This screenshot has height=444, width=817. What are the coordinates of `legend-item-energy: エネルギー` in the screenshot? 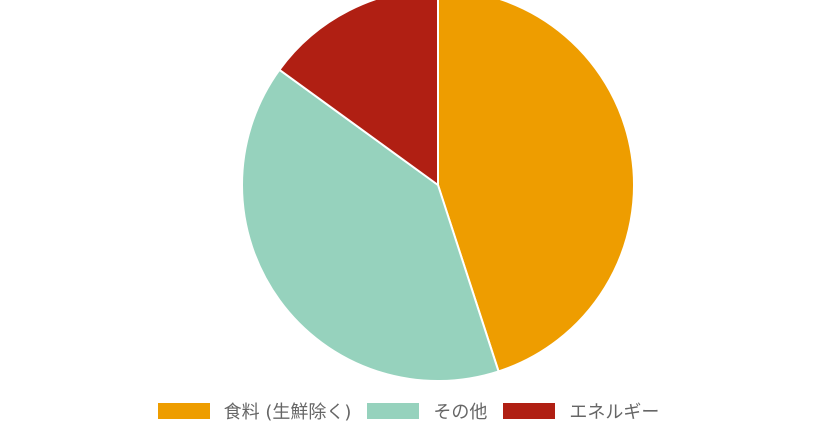 It's located at (581, 411).